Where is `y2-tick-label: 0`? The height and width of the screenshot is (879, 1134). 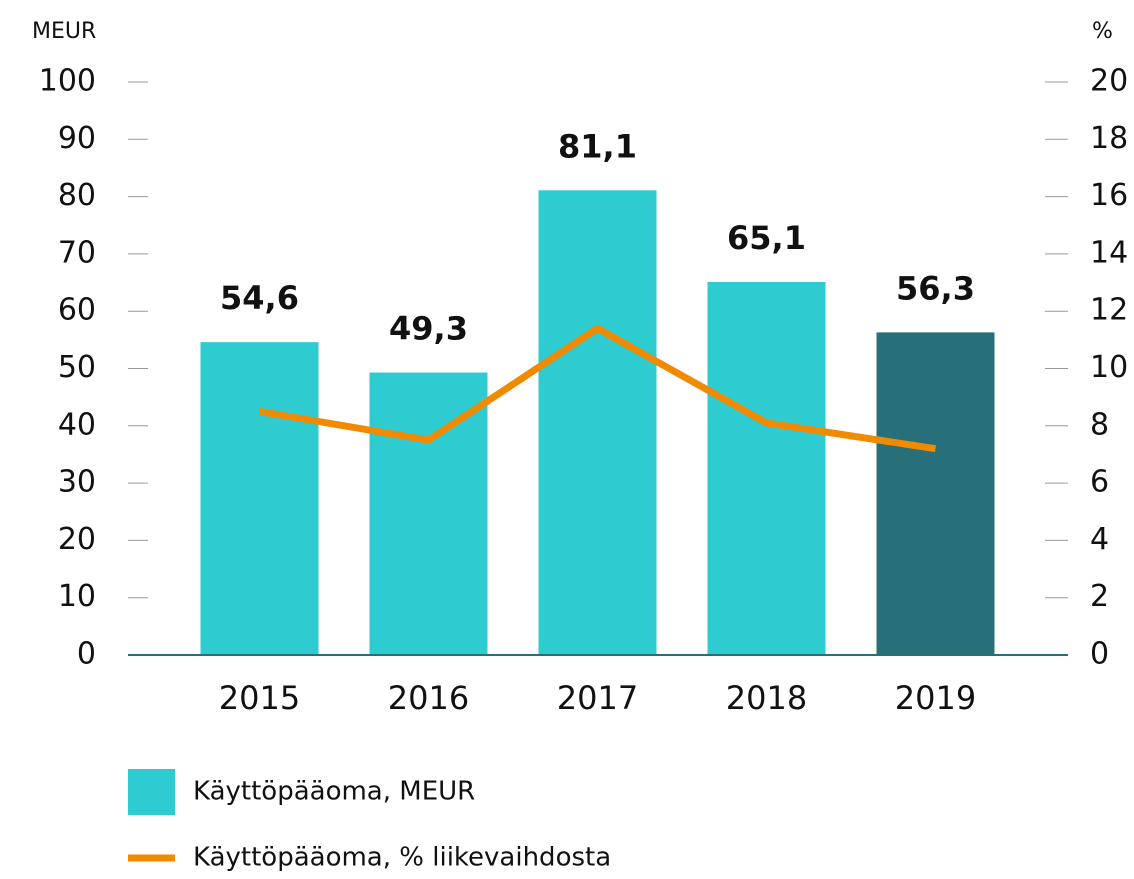
y2-tick-label: 0 is located at coordinates (1099, 654).